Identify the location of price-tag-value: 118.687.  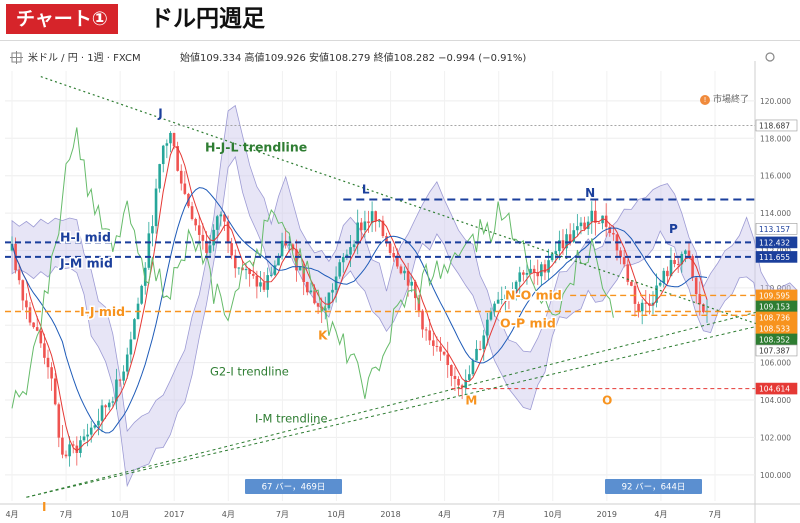
(774, 125).